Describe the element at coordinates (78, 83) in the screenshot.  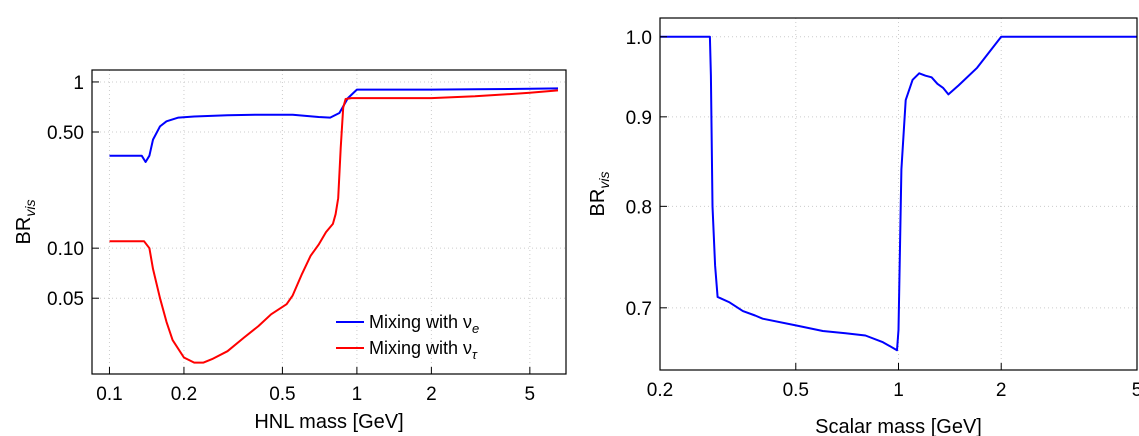
I see `hnl-y-tick-label: 1` at that location.